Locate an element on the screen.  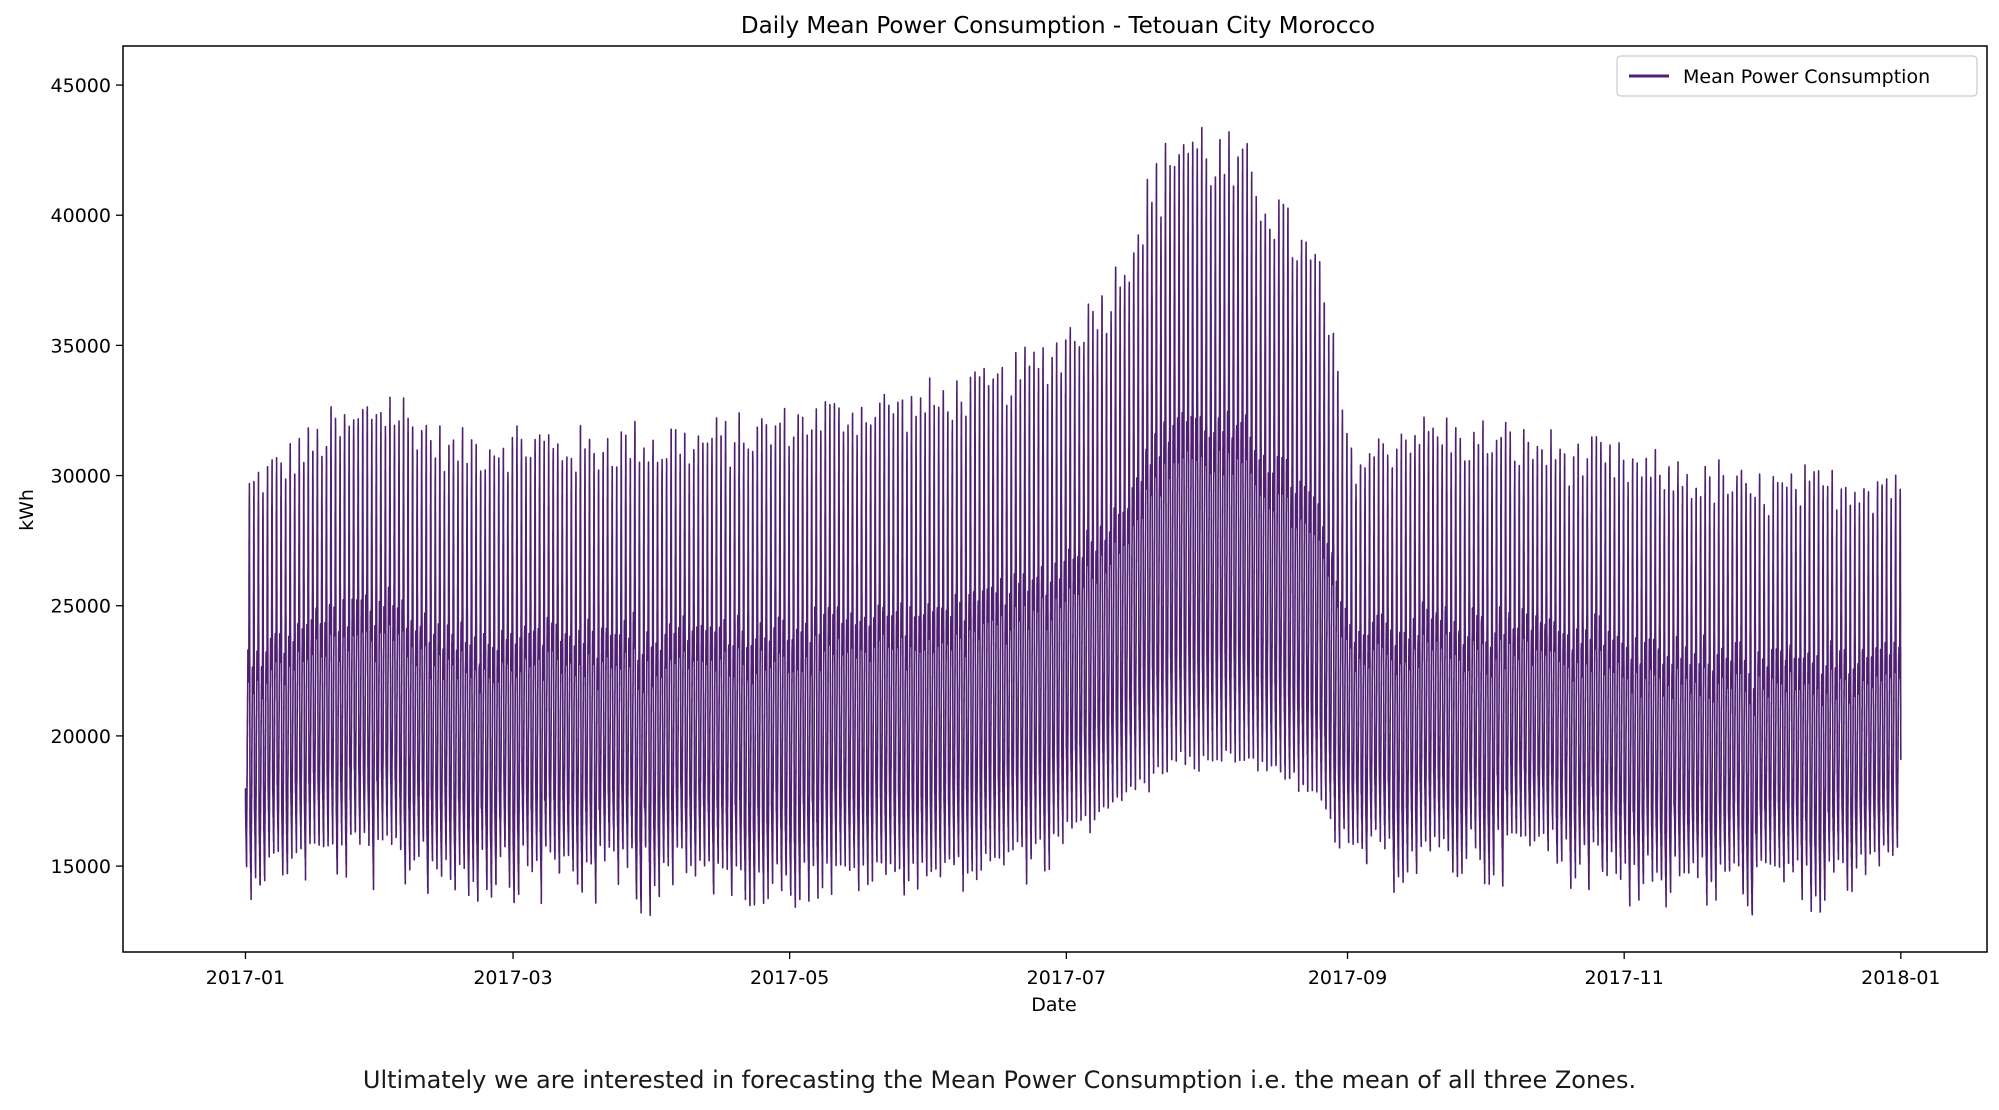
legend: Mean Power Consumption is located at coordinates (1797, 76).